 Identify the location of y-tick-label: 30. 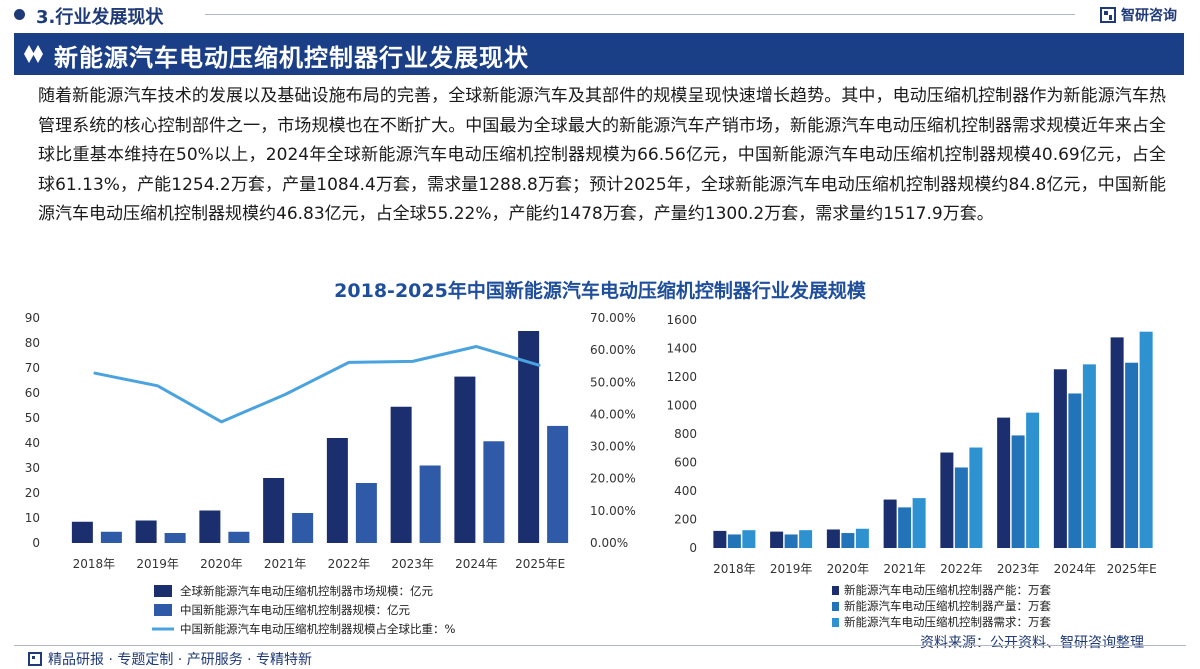
(32, 468).